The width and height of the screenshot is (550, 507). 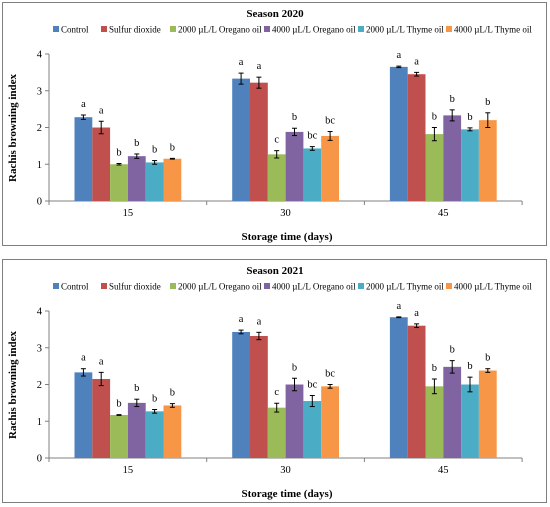 What do you see at coordinates (274, 271) in the screenshot?
I see `chart-title: Season 2021` at bounding box center [274, 271].